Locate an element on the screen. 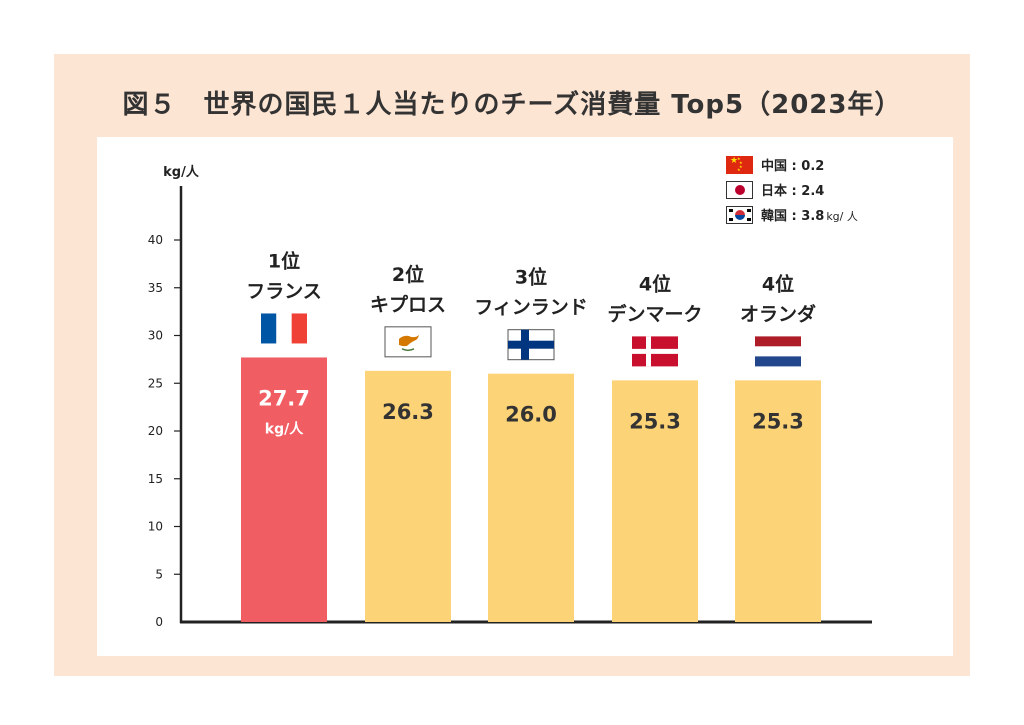 This screenshot has width=1024, height=725. legend-value: 2.4 is located at coordinates (813, 191).